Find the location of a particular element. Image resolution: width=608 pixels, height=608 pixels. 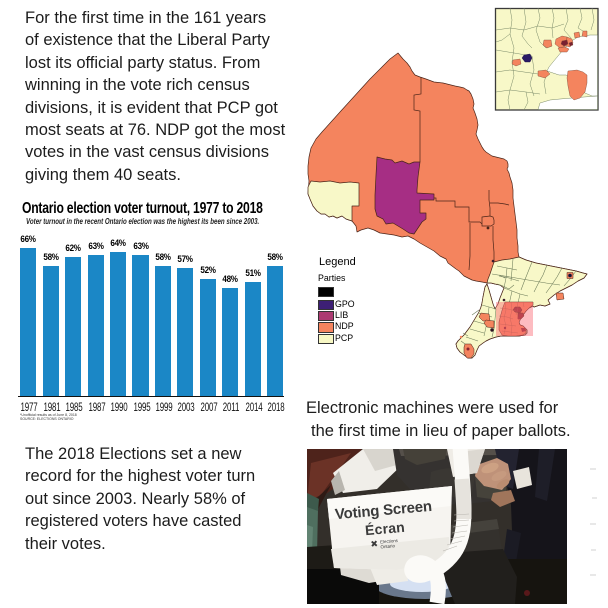

svg-text: Elections is located at coordinates (389, 541).